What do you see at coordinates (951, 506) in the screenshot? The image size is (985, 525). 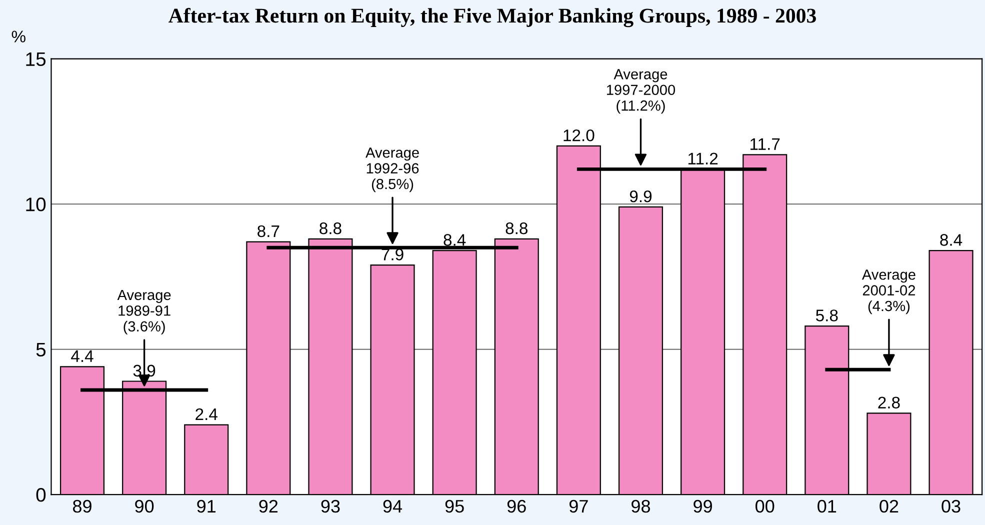 I see `x-tick-label: 03` at bounding box center [951, 506].